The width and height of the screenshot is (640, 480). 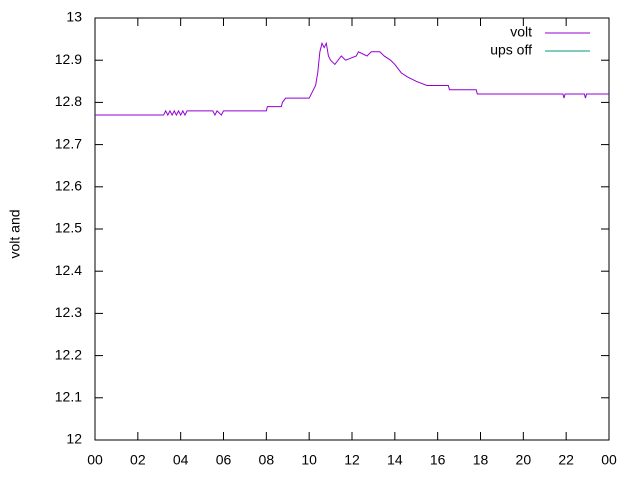 What do you see at coordinates (267, 460) in the screenshot?
I see `x-tick-label: 08` at bounding box center [267, 460].